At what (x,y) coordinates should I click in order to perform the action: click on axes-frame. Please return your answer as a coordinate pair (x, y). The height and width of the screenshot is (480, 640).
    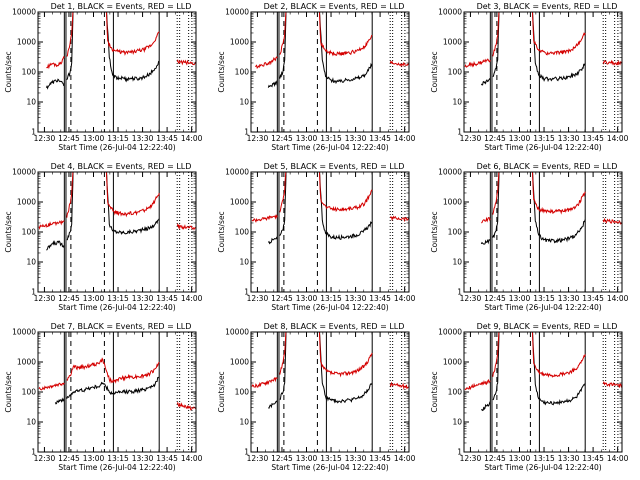
    Looking at the image, I should click on (330, 392).